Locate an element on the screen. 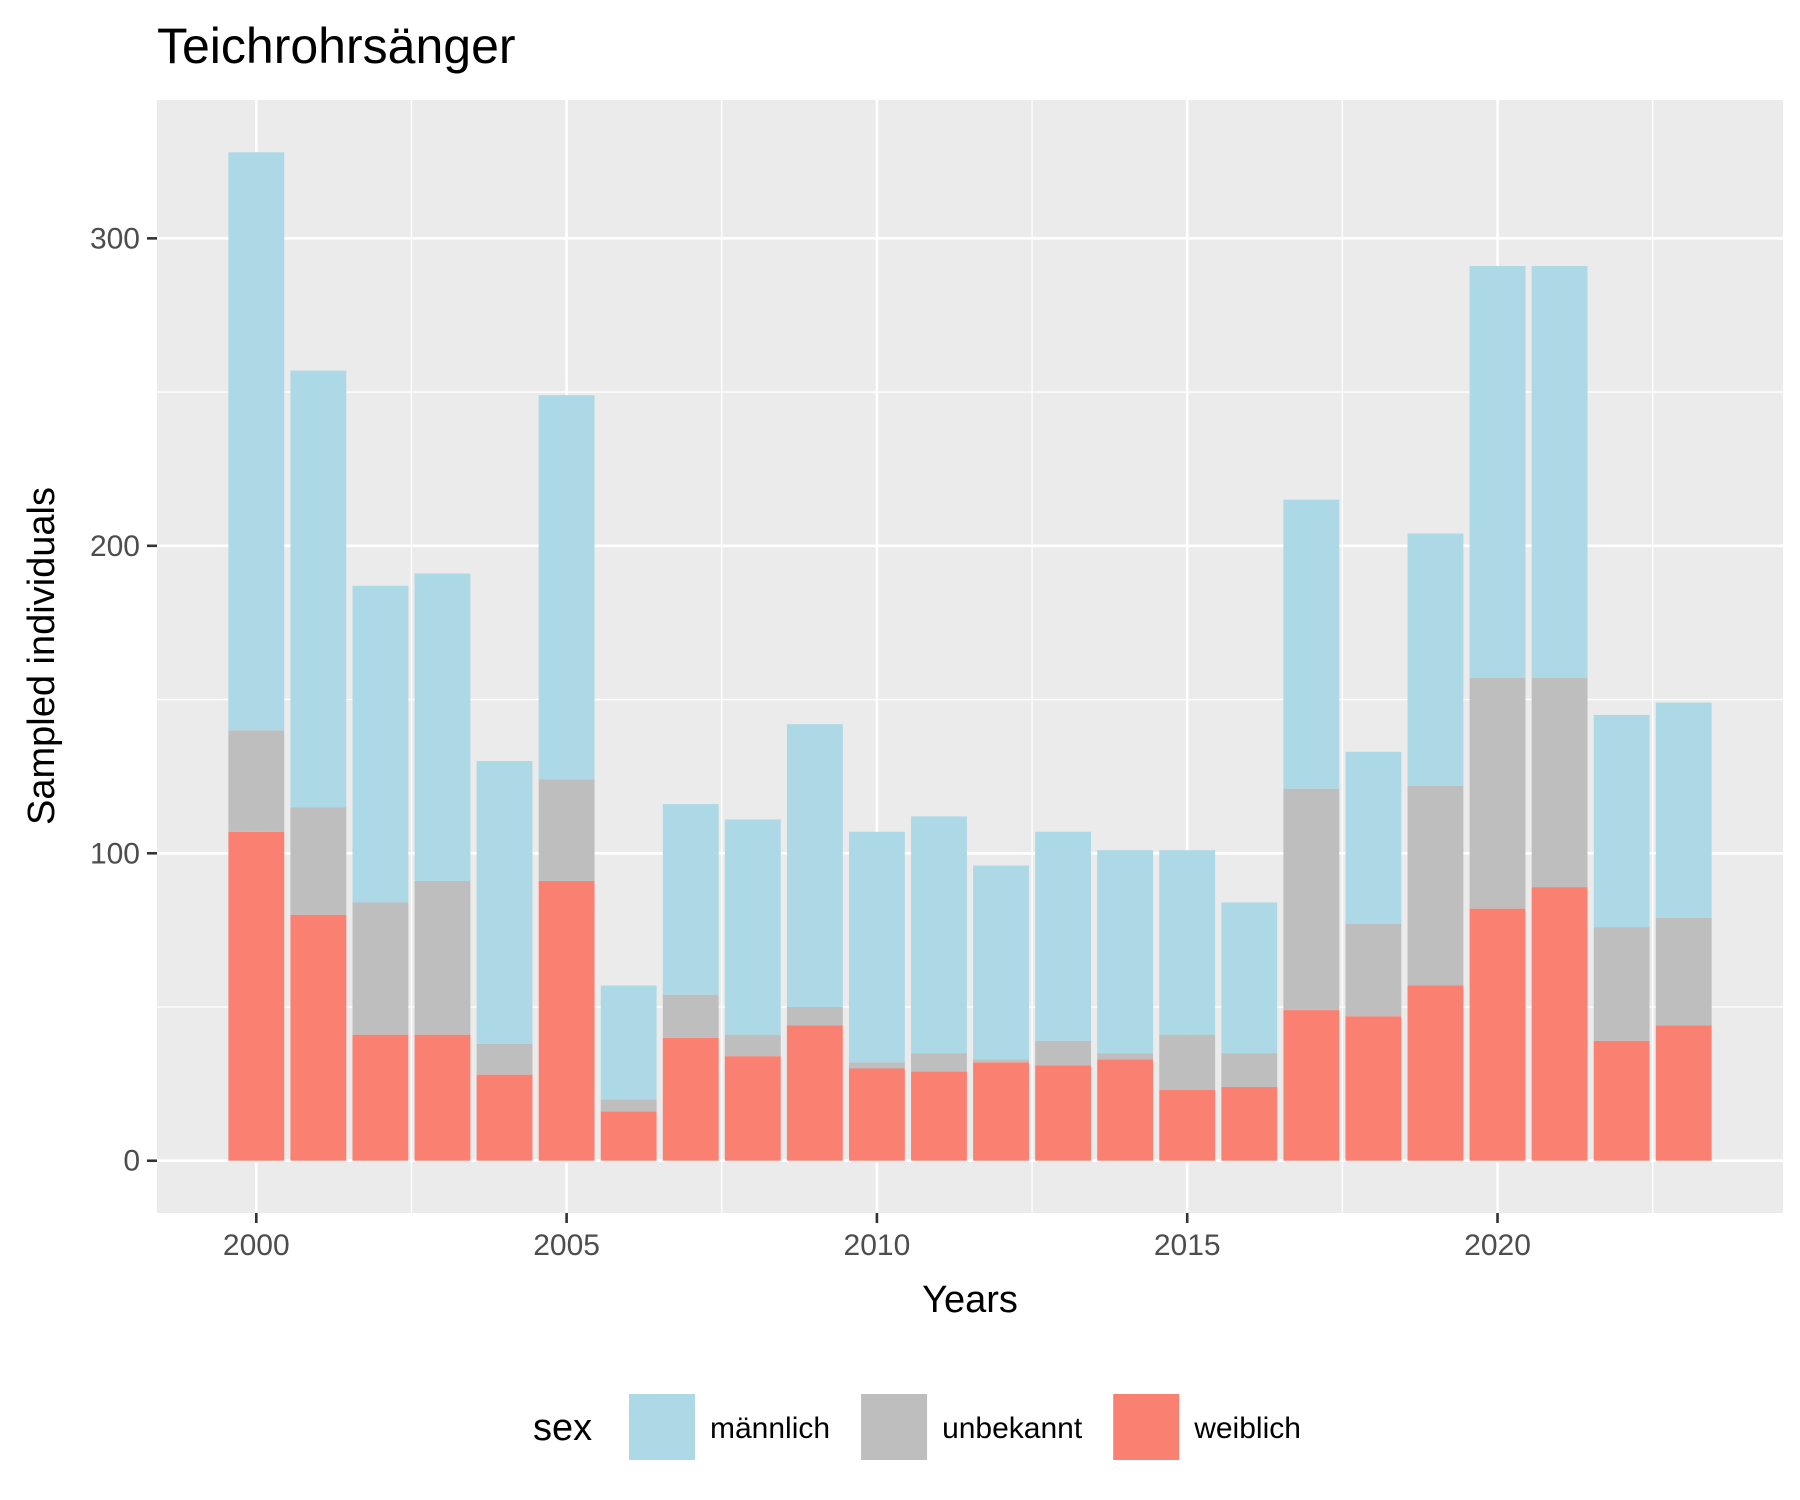  bar-weiblich-2016 is located at coordinates (1249, 1123).